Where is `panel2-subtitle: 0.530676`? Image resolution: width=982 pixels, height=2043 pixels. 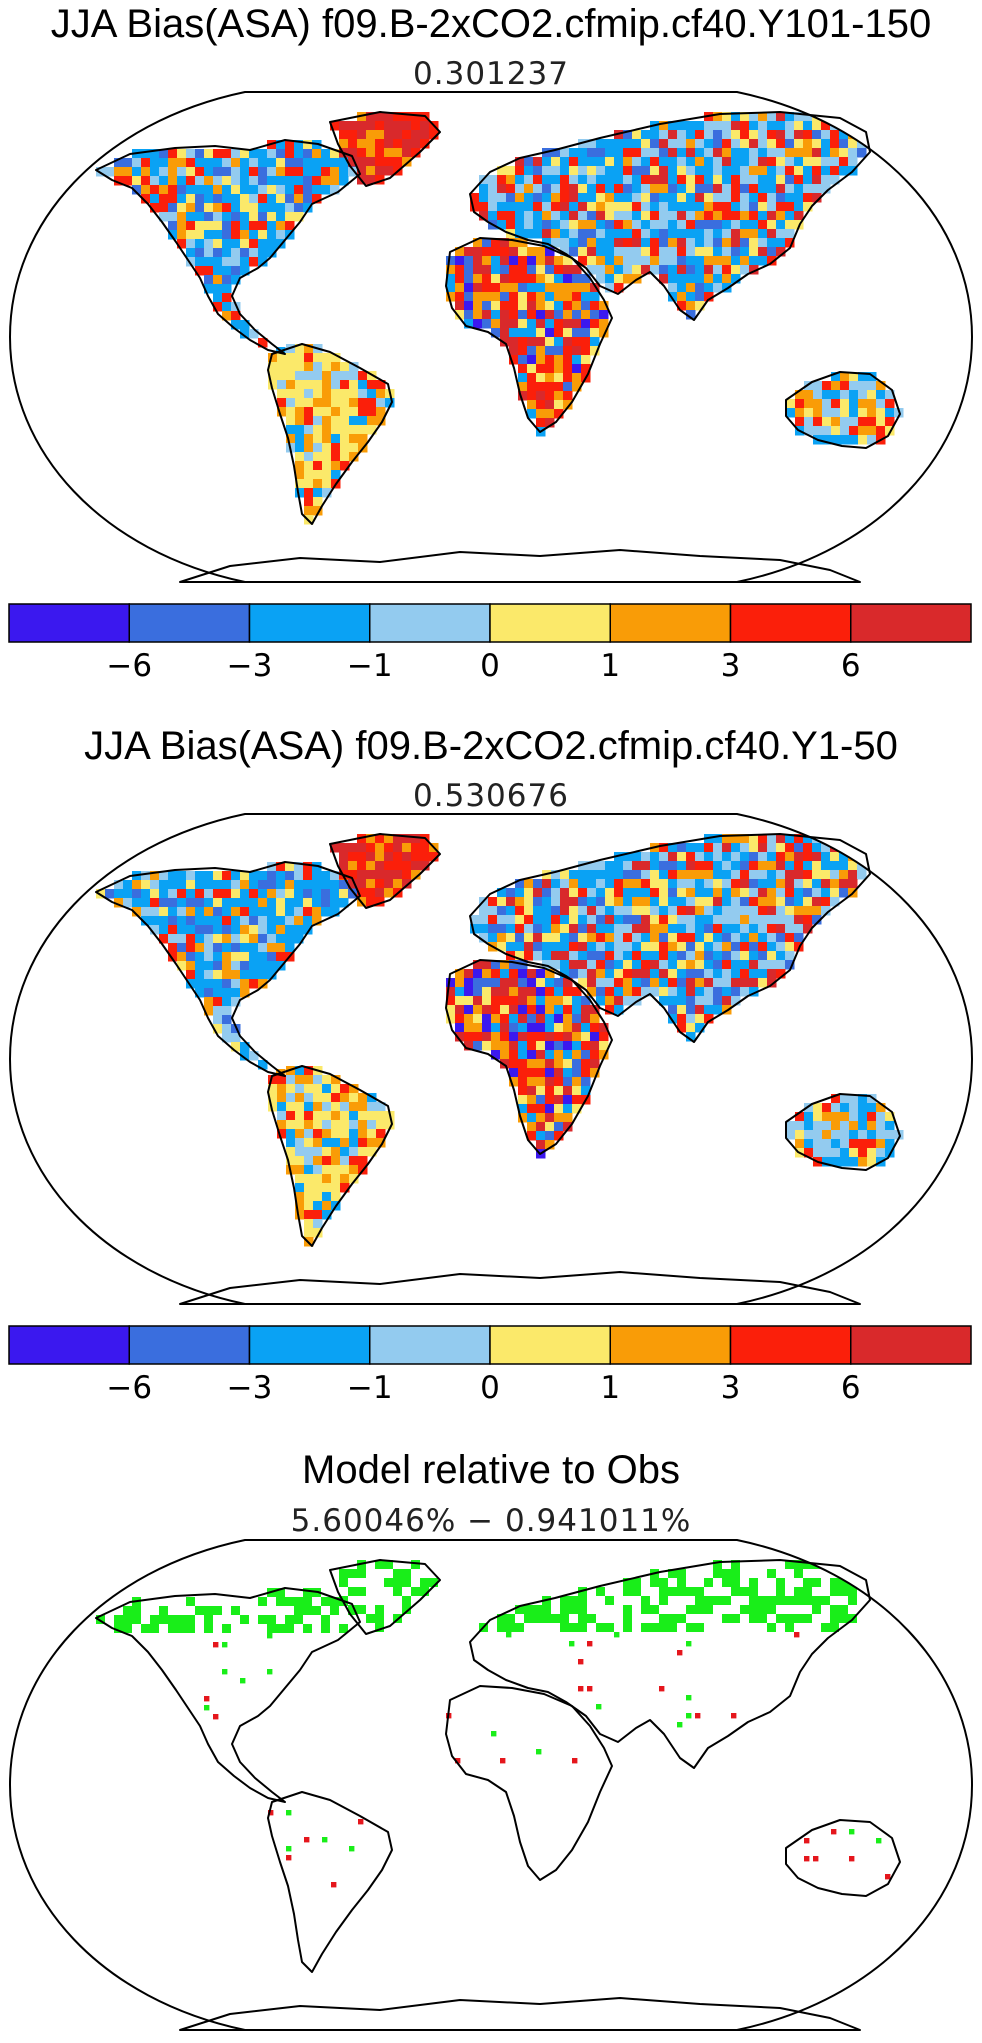
panel2-subtitle: 0.530676 is located at coordinates (491, 796).